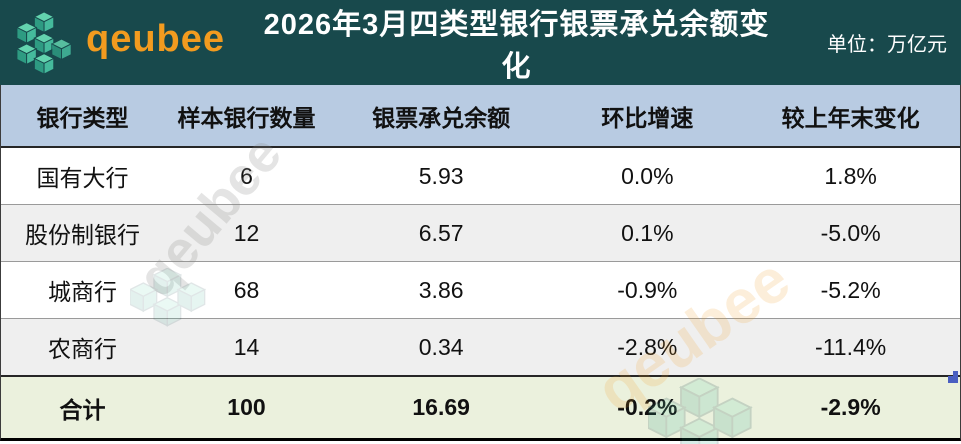  I want to click on cell-ytd-change: -11.4%, so click(851, 346).